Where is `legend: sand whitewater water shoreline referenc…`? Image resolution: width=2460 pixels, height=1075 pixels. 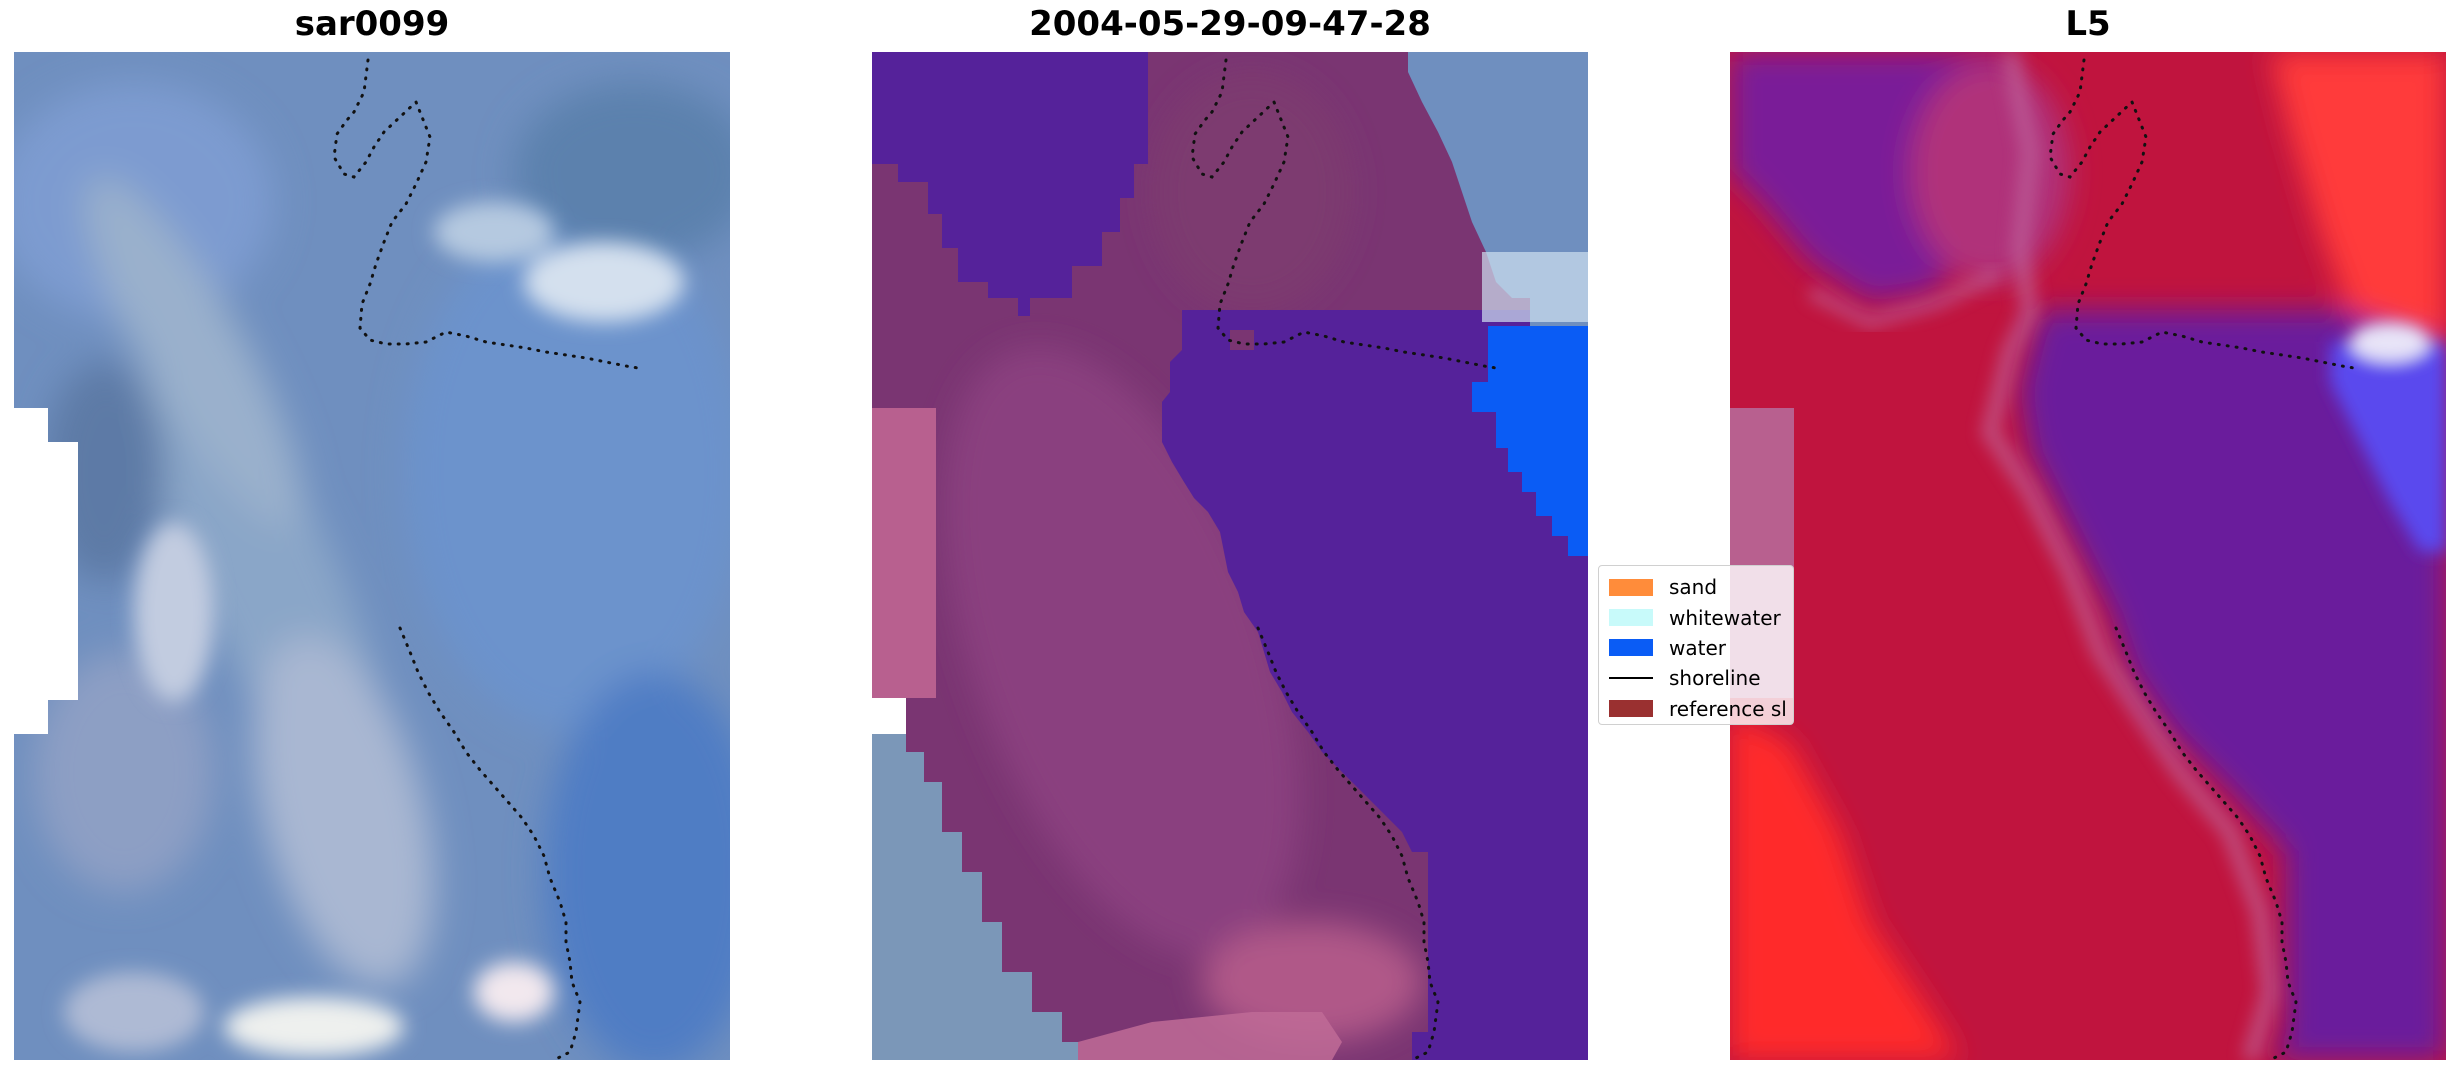
legend: sand whitewater water shoreline referenc… is located at coordinates (1696, 645).